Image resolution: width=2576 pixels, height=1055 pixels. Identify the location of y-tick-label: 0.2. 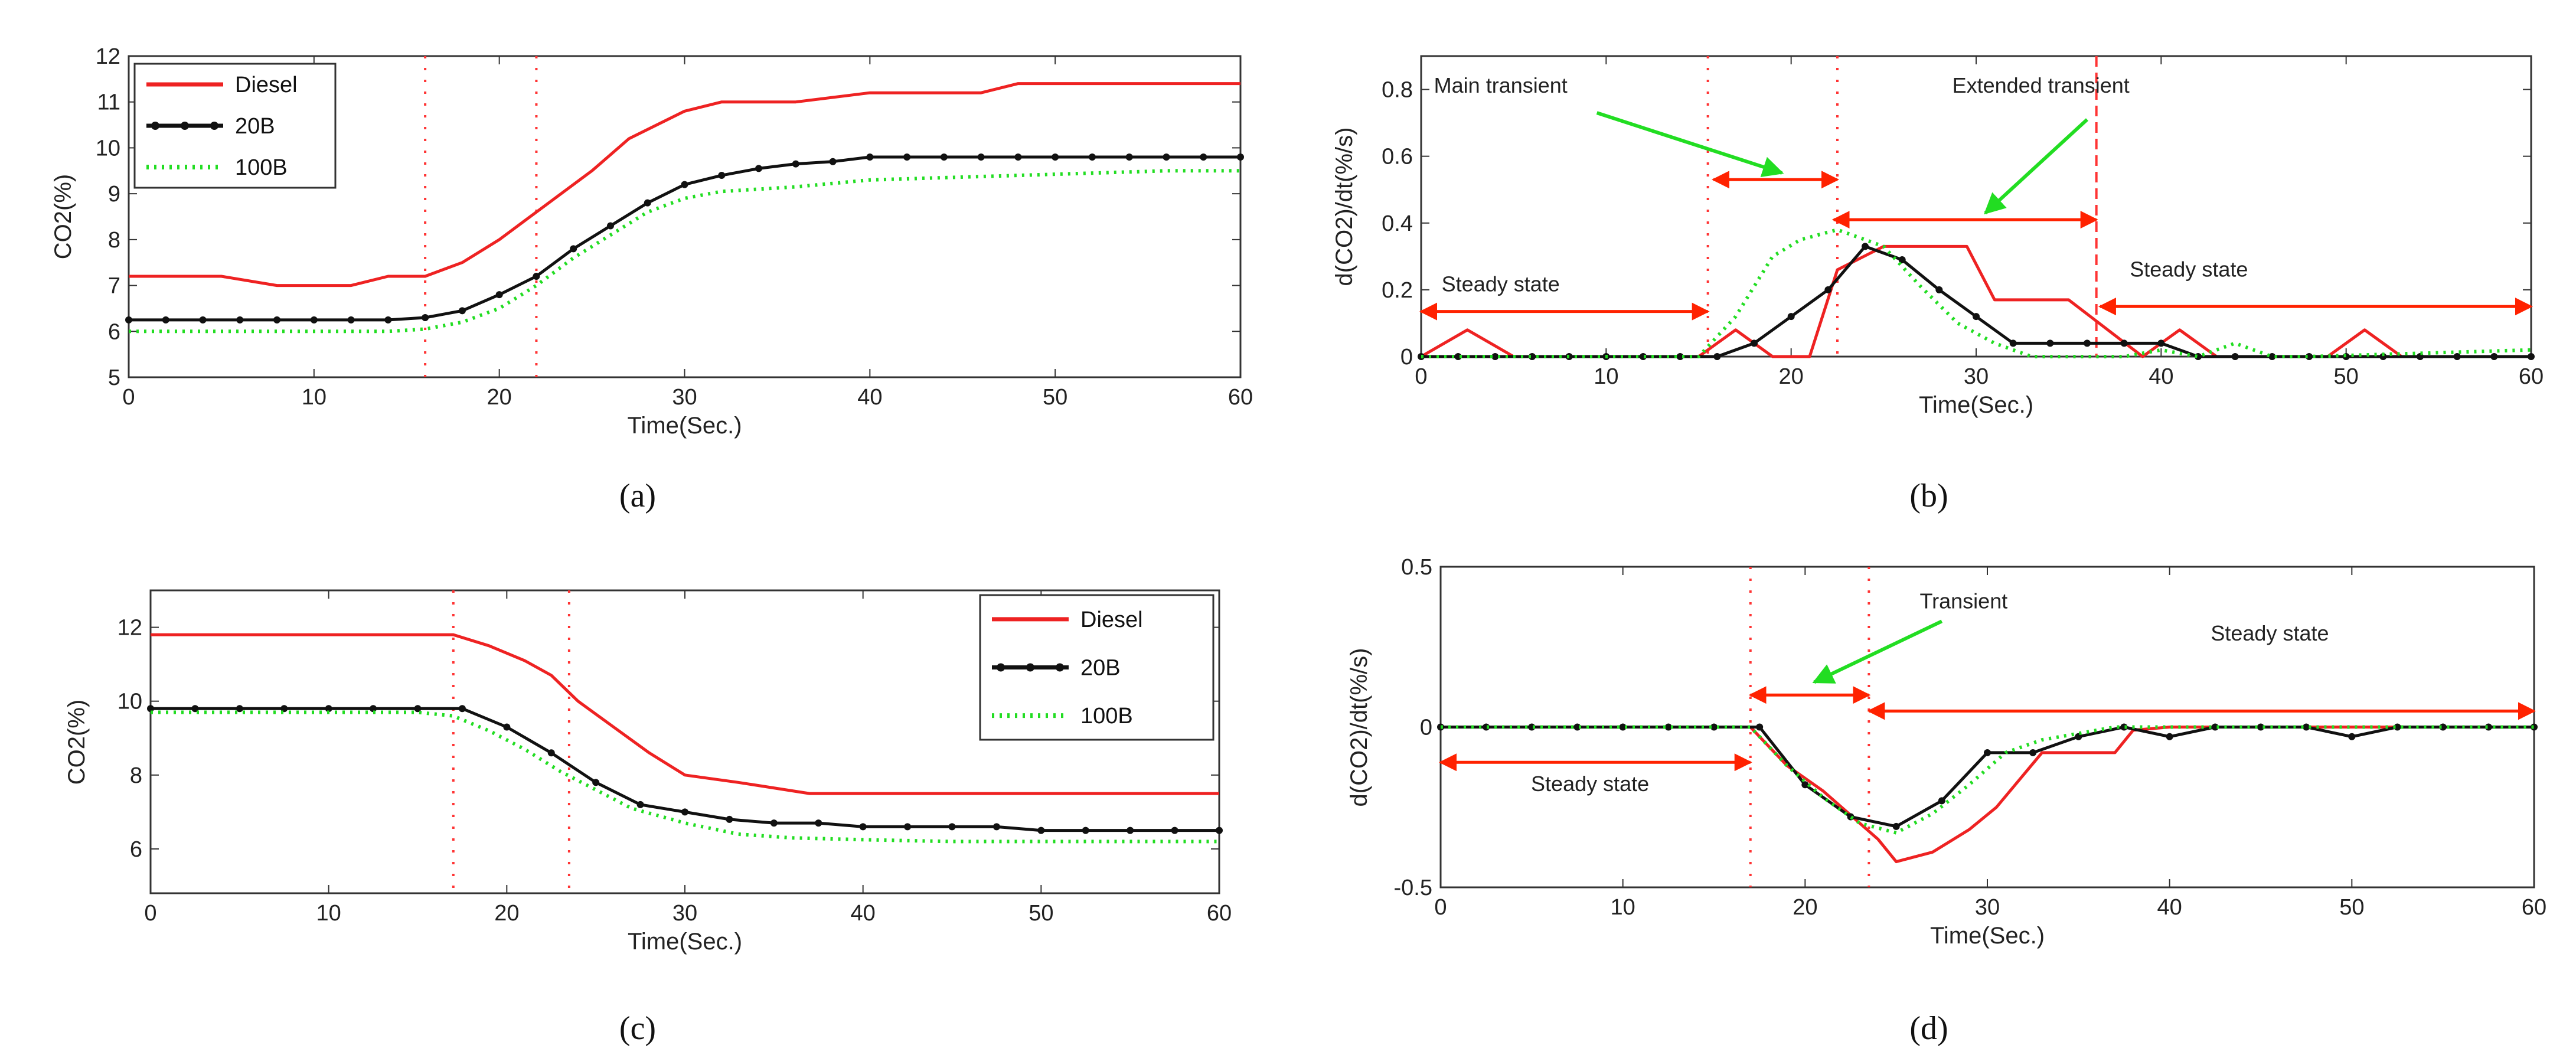
(1397, 291).